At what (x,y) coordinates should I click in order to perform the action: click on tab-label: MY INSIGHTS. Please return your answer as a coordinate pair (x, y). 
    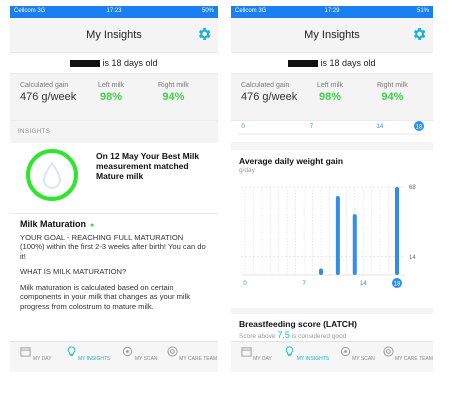
    Looking at the image, I should click on (313, 359).